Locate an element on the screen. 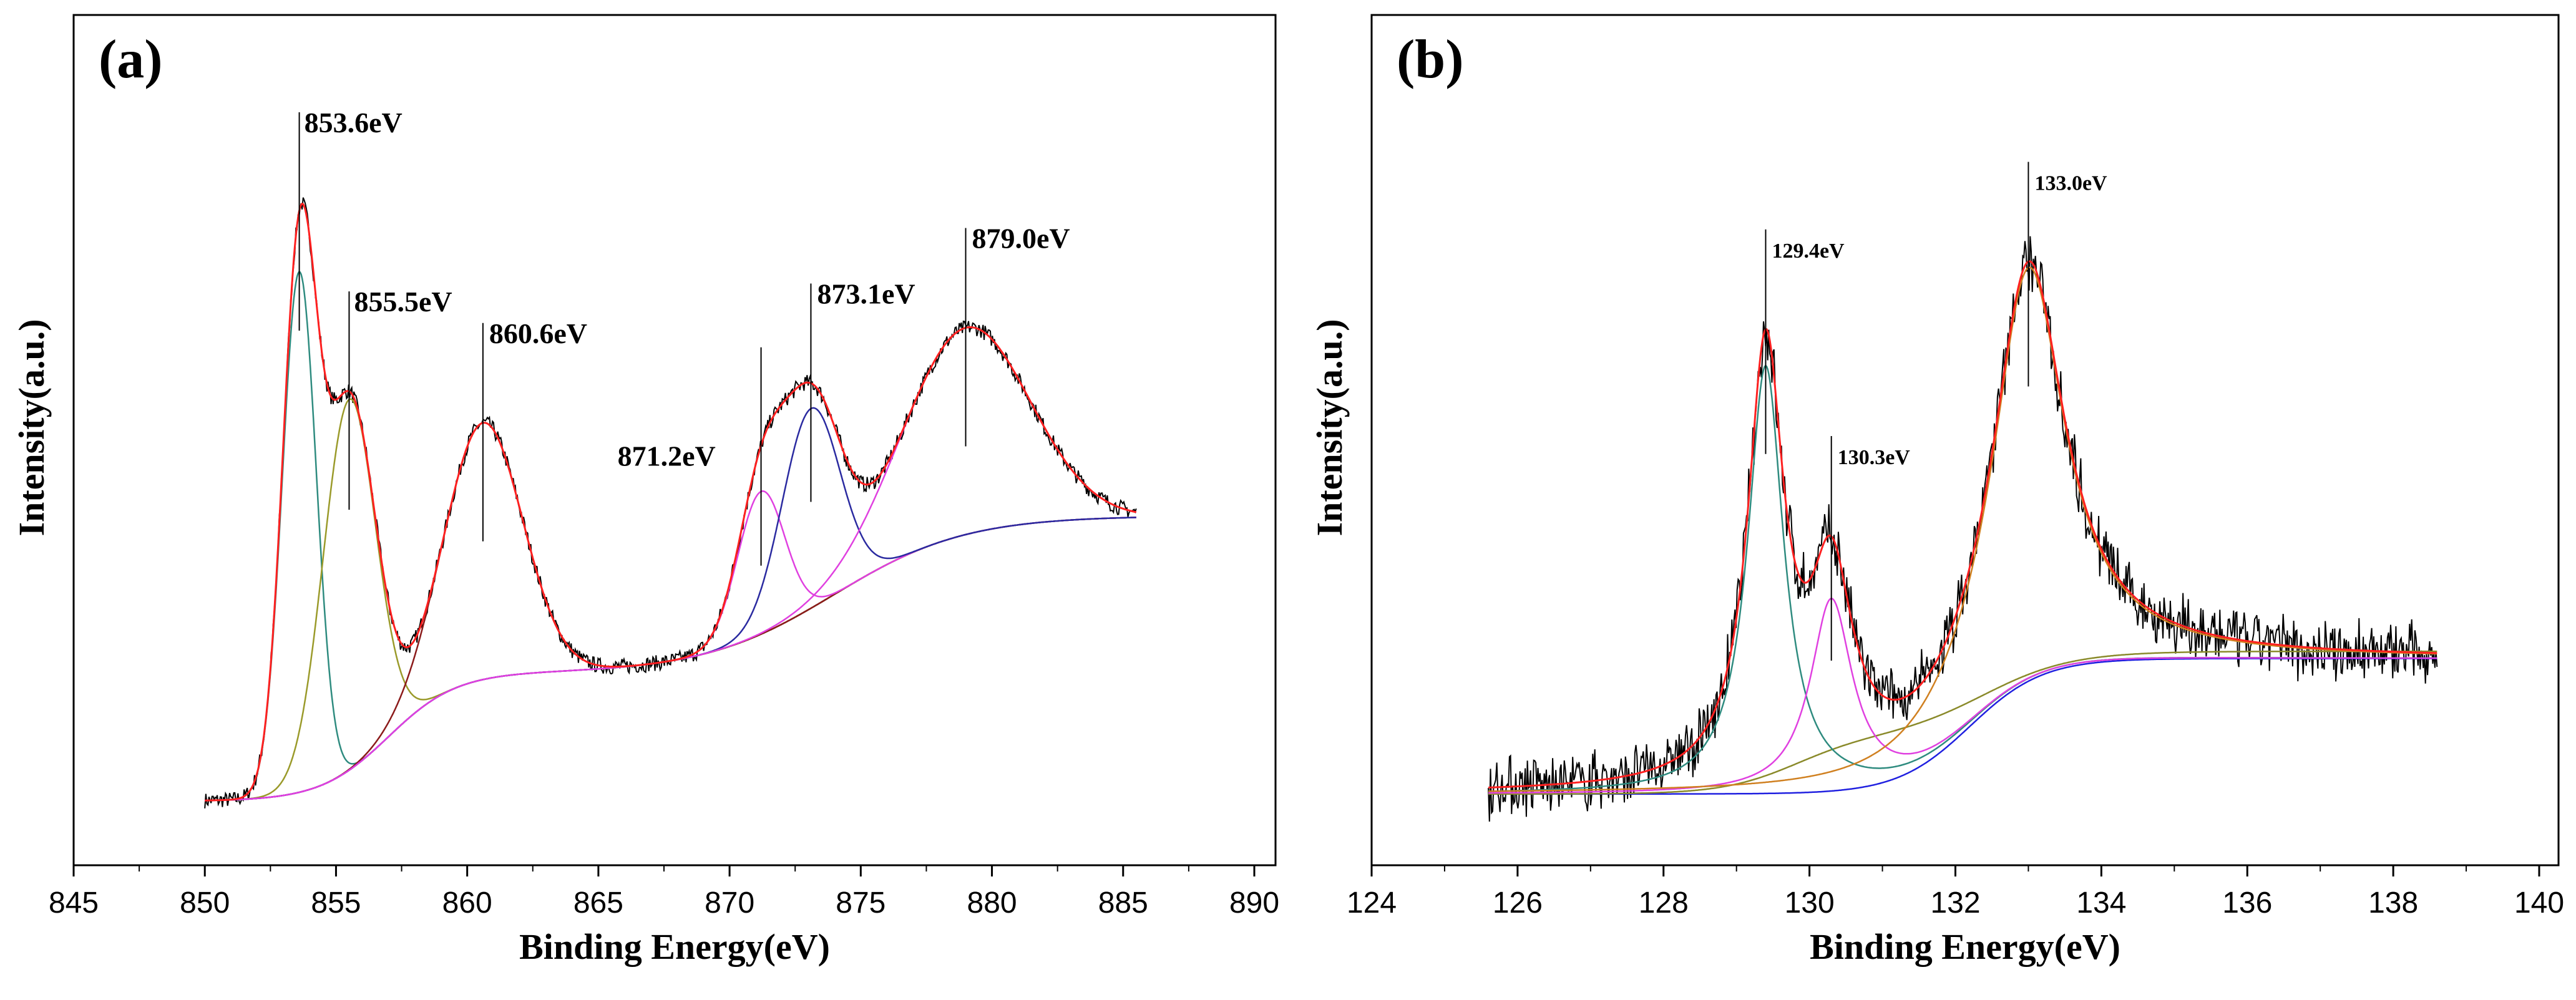 This screenshot has width=2576, height=1000. peak-label: 130.3eV is located at coordinates (1874, 457).